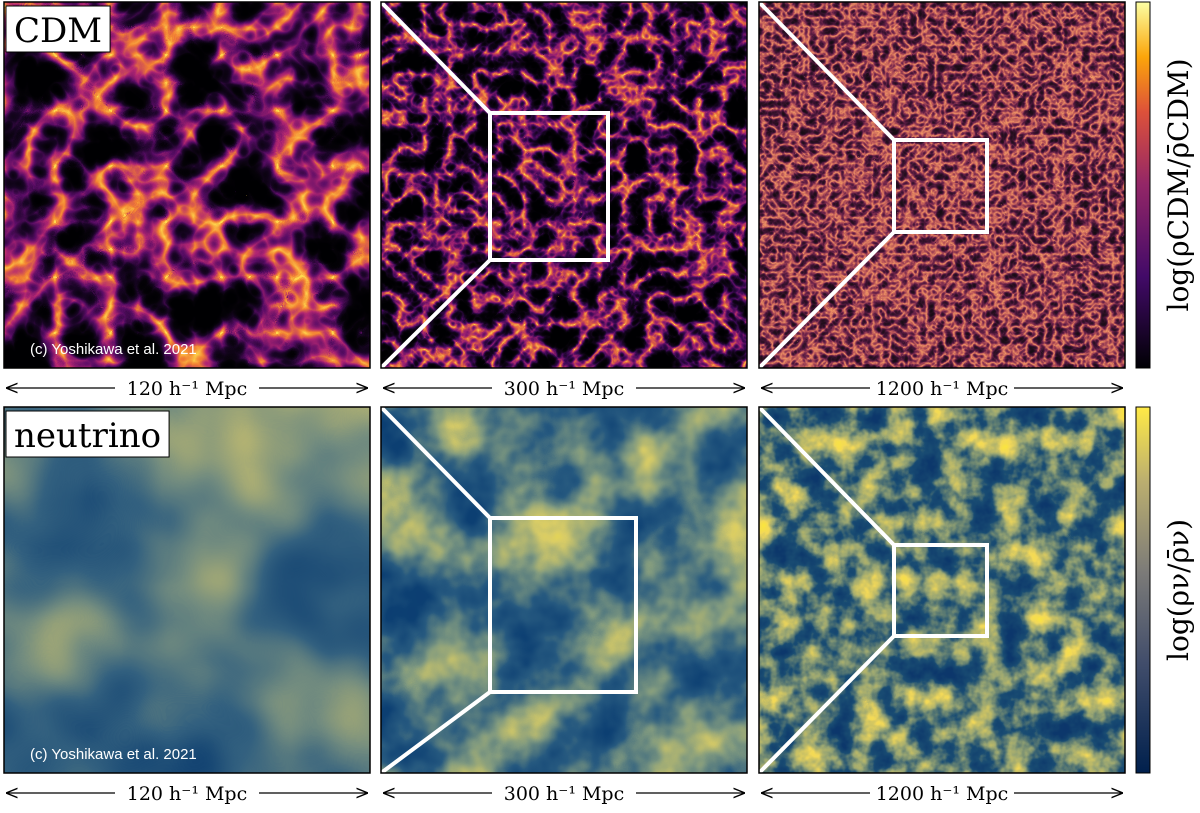 This screenshot has width=1200, height=813. I want to click on colorbar-label: log(ρν/ρ̄ν), so click(1178, 590).